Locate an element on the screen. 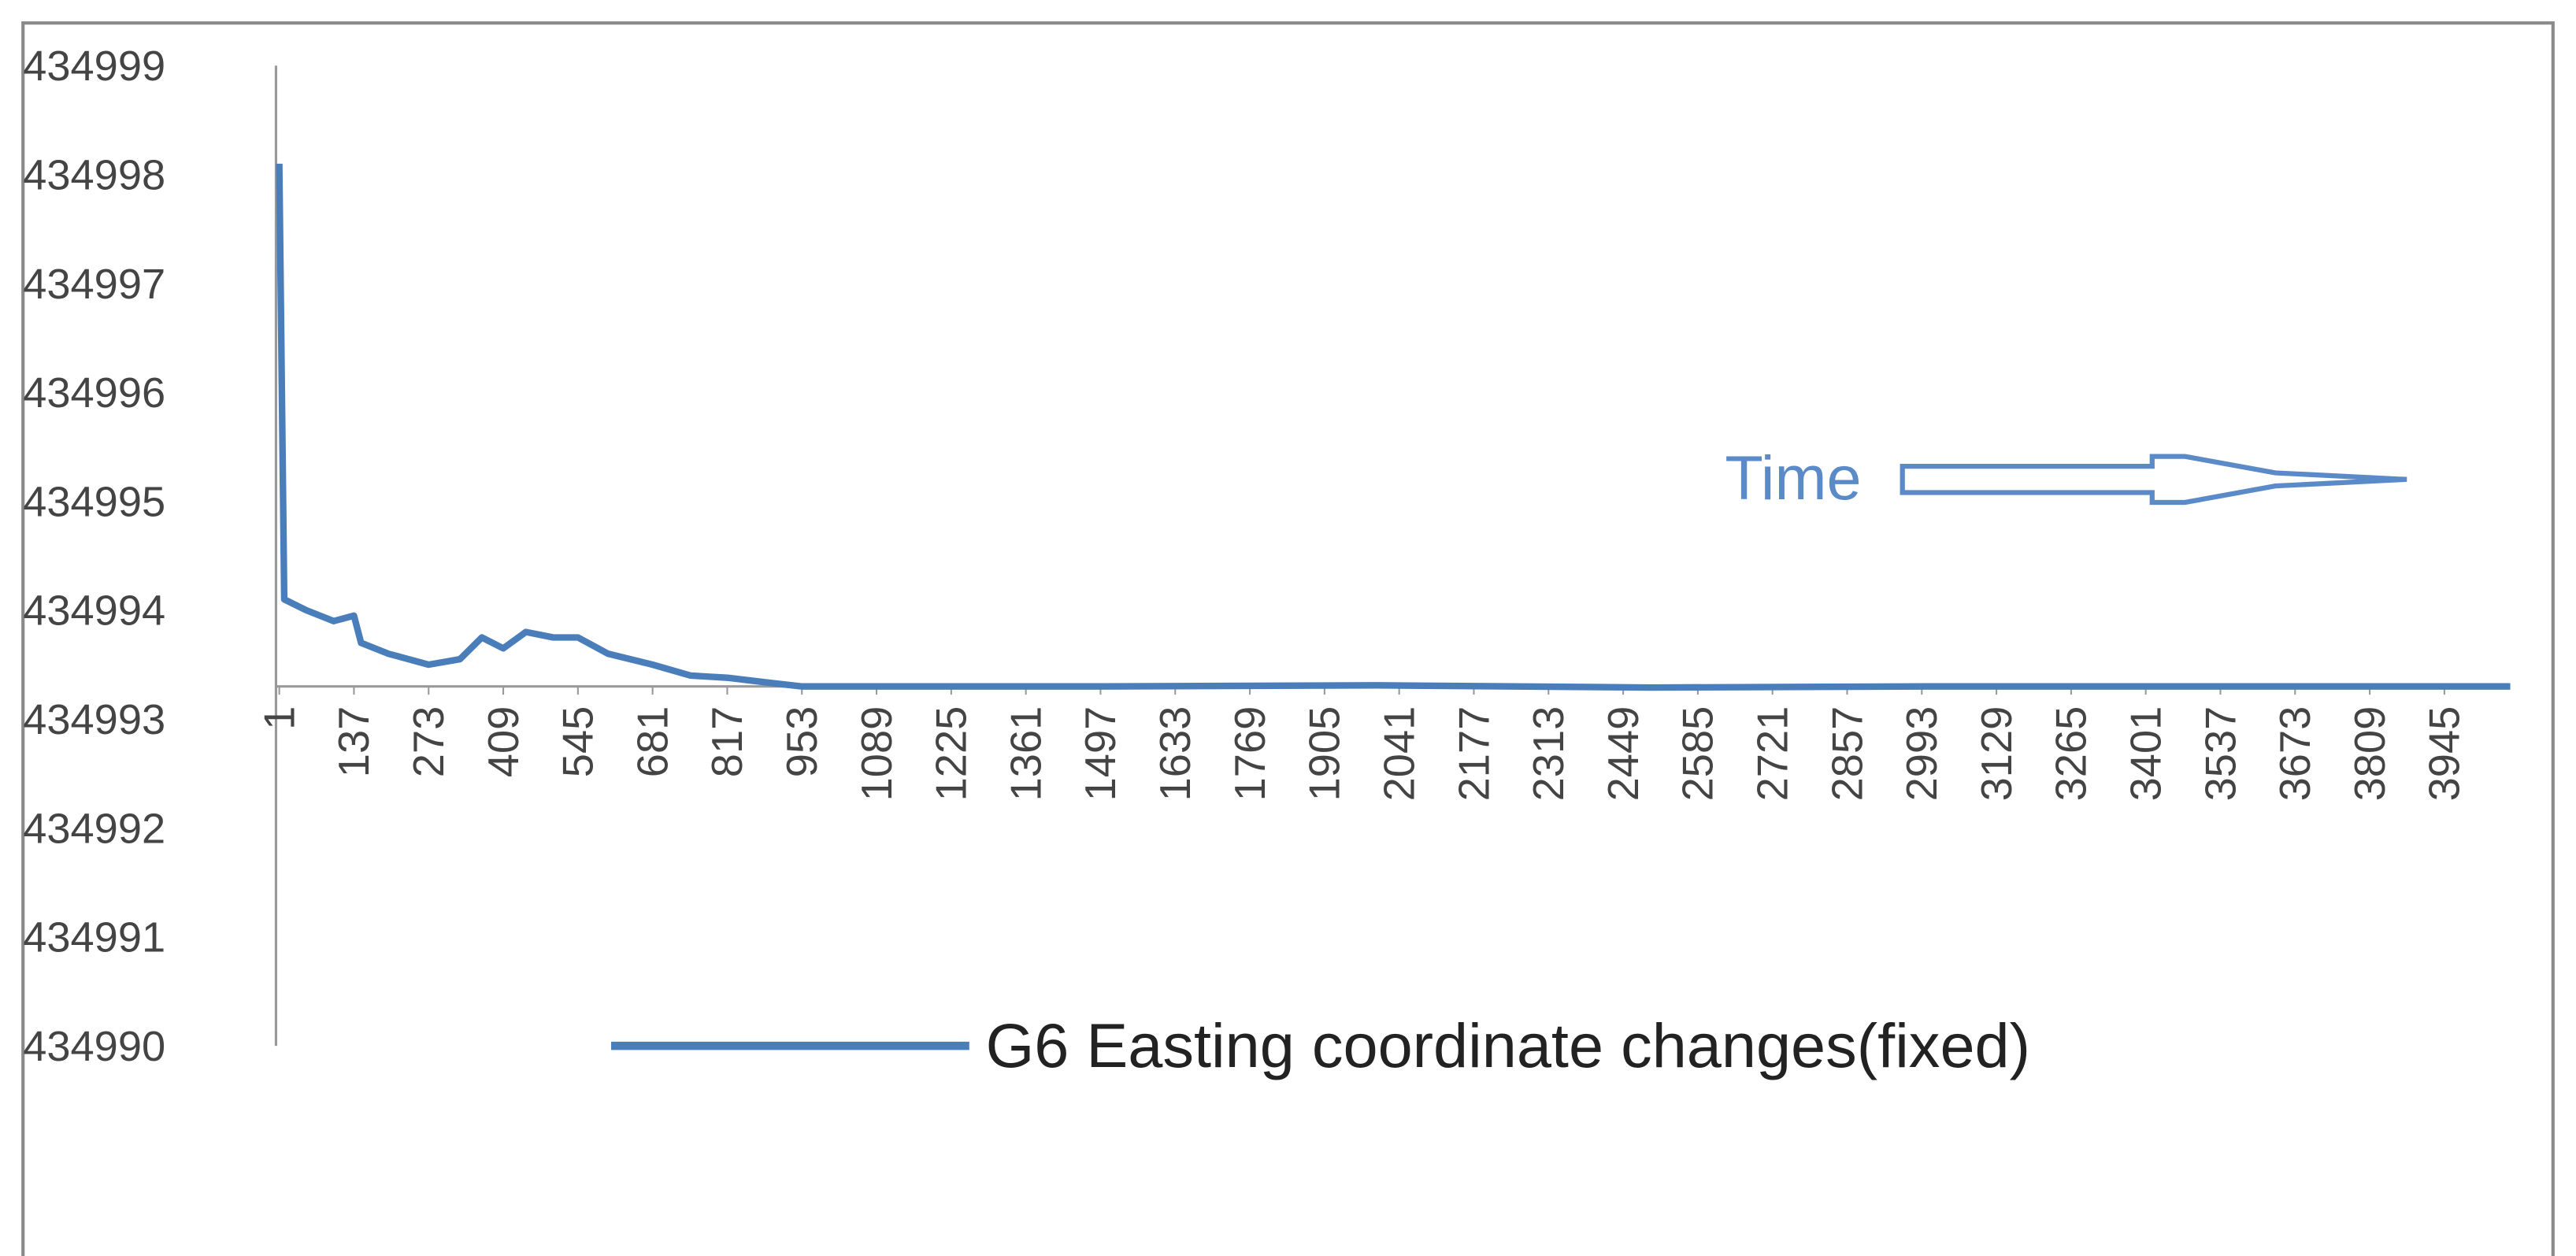 This screenshot has width=2576, height=1256. y-tick-label: 434997 is located at coordinates (94, 284).